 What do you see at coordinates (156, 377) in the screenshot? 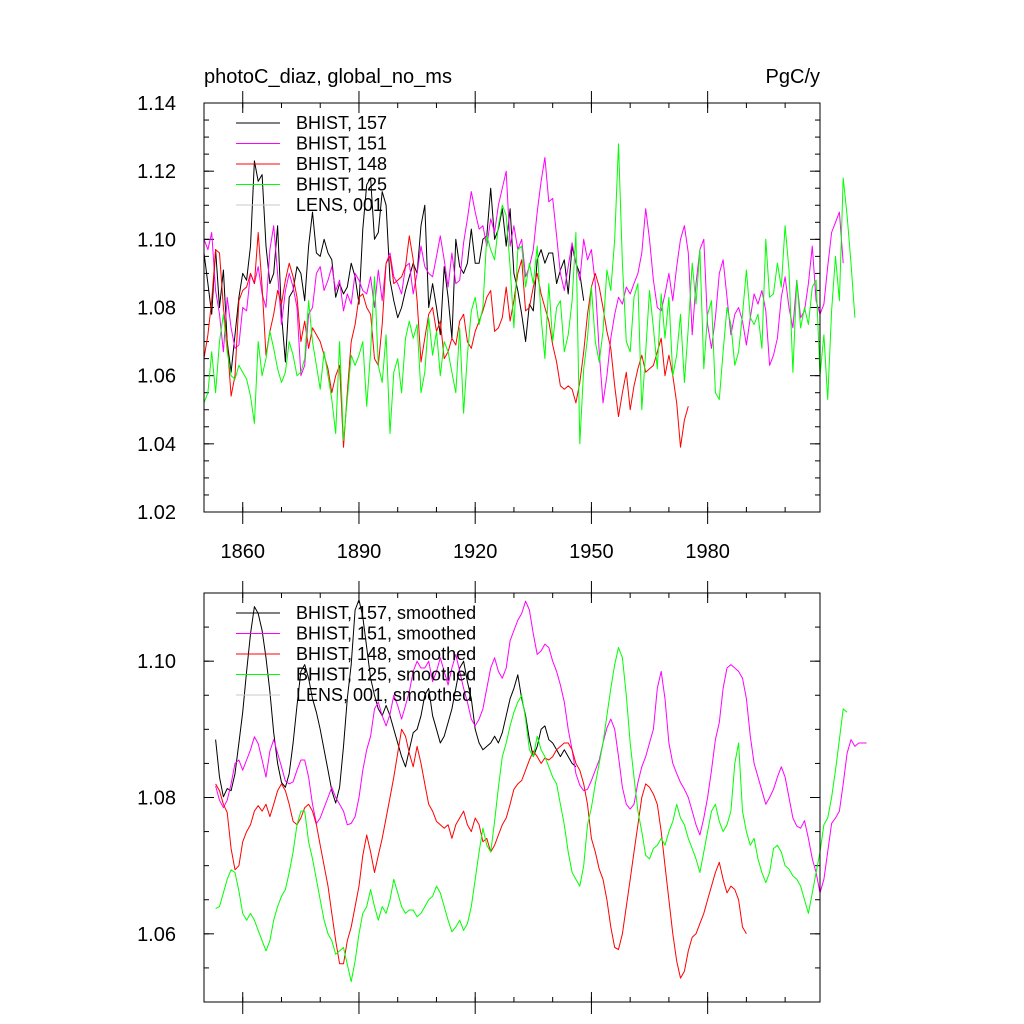
I see `top-y-tick-label: 1.06` at bounding box center [156, 377].